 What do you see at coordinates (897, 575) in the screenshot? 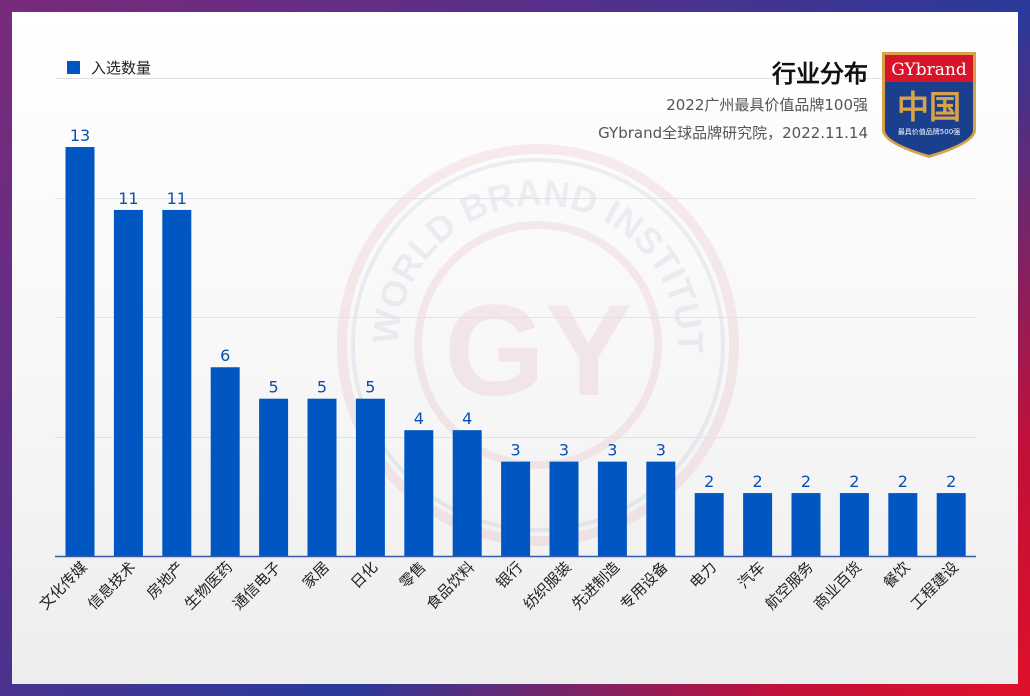
I see `category-label: 餐饮` at bounding box center [897, 575].